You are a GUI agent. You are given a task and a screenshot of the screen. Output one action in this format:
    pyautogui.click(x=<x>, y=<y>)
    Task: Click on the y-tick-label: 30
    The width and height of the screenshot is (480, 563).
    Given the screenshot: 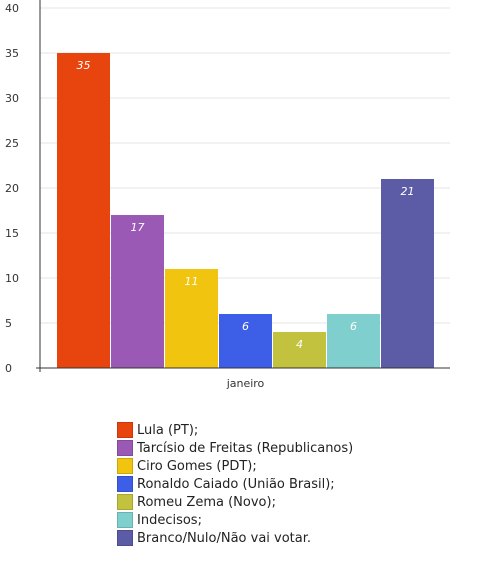 What is the action you would take?
    pyautogui.click(x=12, y=98)
    